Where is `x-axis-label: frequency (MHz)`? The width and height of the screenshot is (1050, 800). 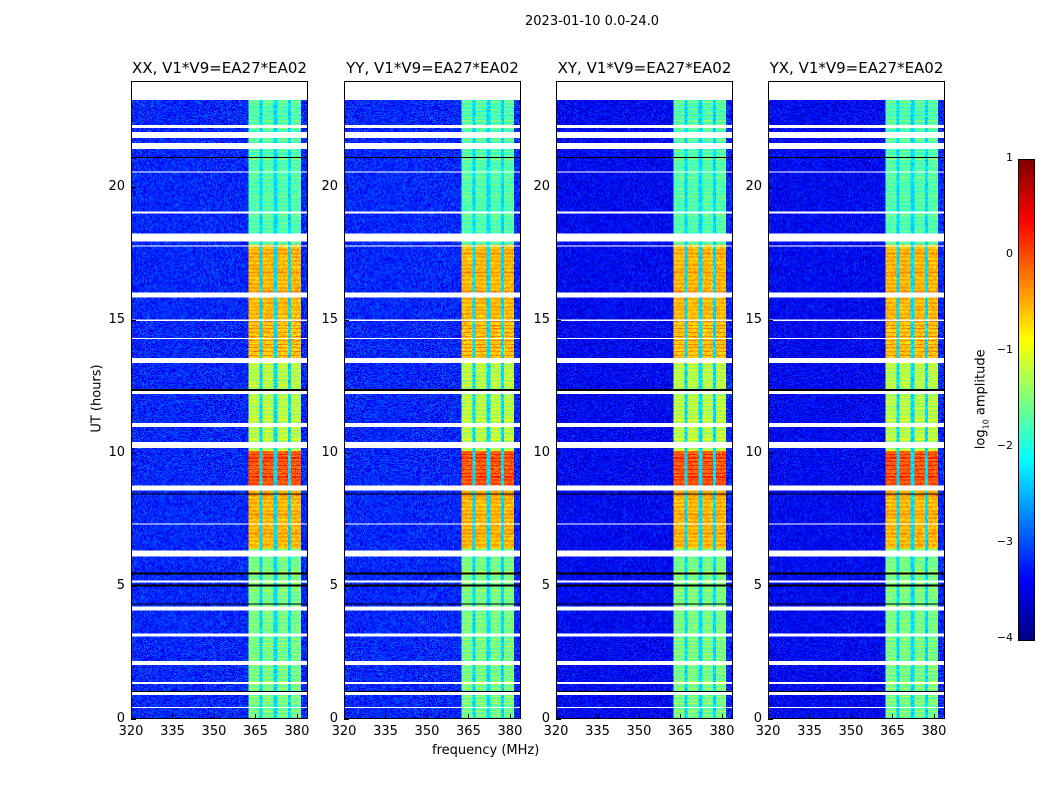
x-axis-label: frequency (MHz) is located at coordinates (486, 750).